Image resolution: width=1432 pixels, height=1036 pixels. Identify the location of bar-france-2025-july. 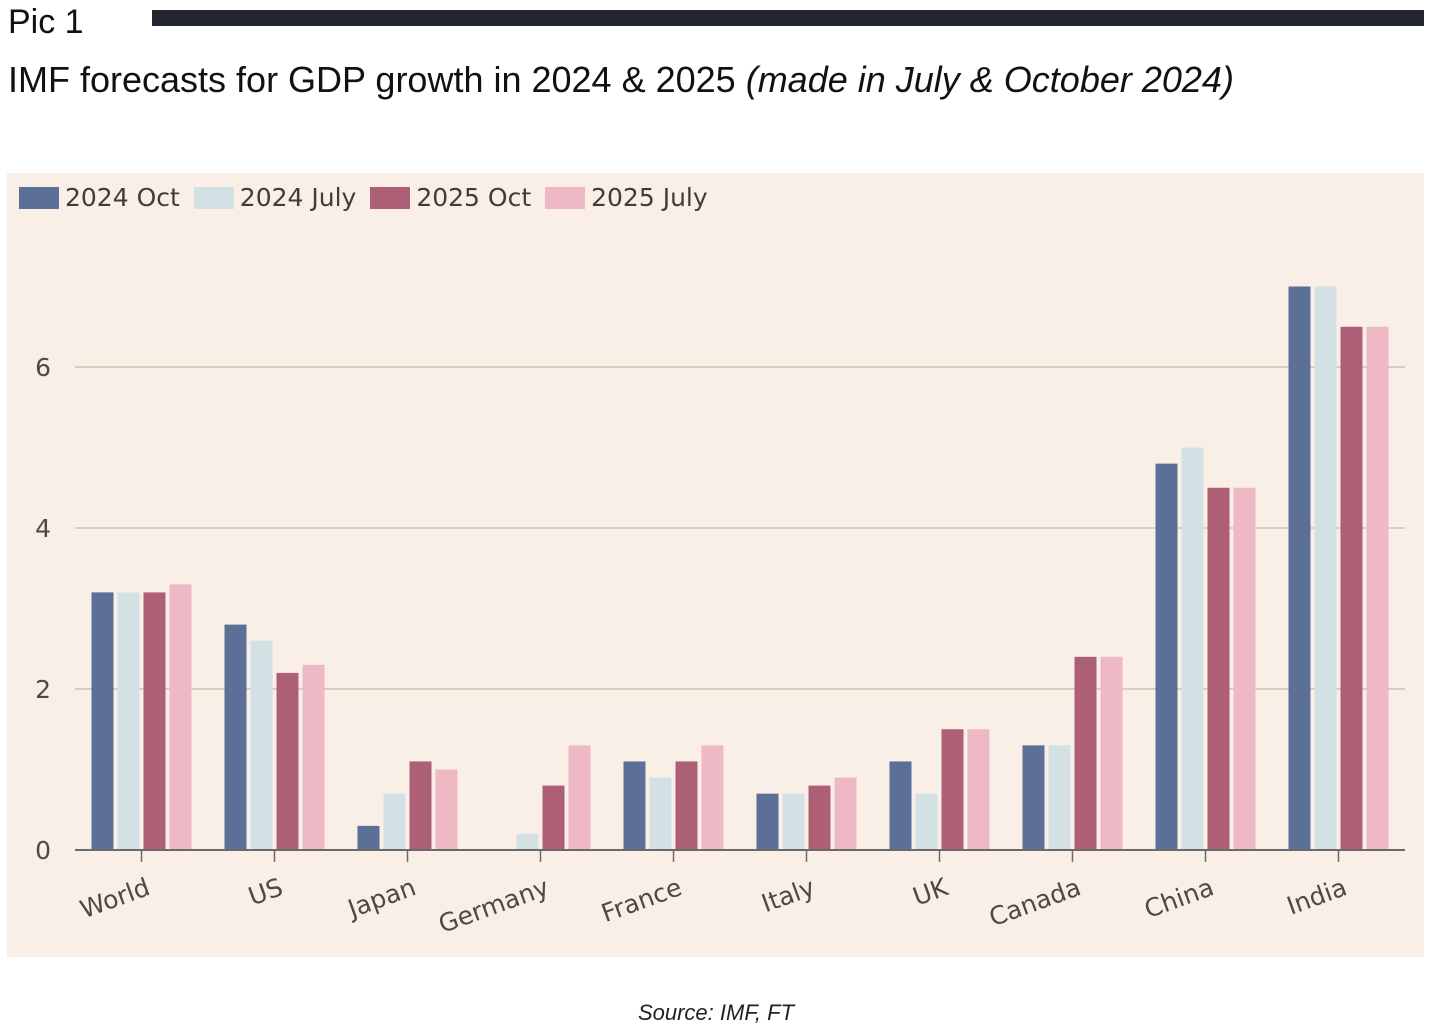
(712, 797).